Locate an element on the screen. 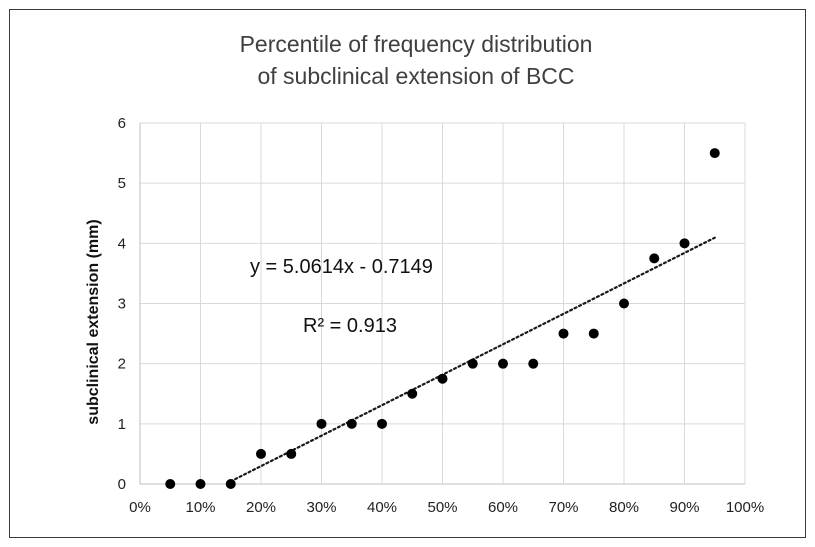  y-tick-label: 2 is located at coordinates (122, 364).